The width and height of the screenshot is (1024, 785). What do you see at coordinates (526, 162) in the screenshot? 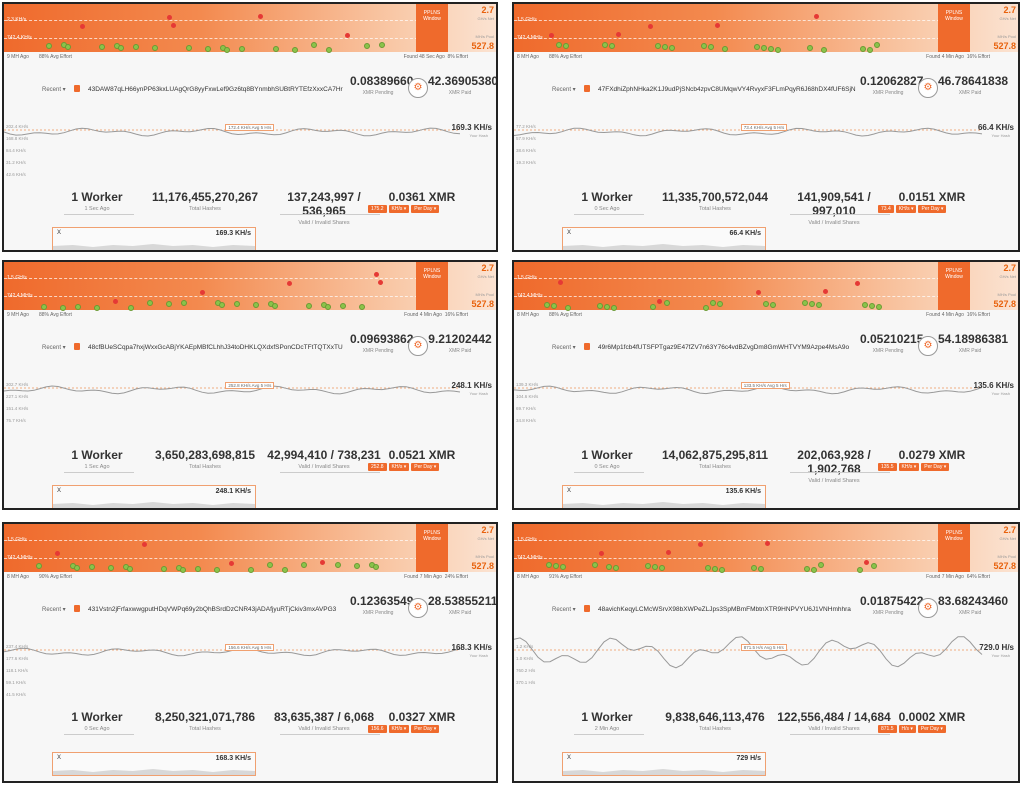
I see `y-axis-label: 19.3 KH/s` at bounding box center [526, 162].